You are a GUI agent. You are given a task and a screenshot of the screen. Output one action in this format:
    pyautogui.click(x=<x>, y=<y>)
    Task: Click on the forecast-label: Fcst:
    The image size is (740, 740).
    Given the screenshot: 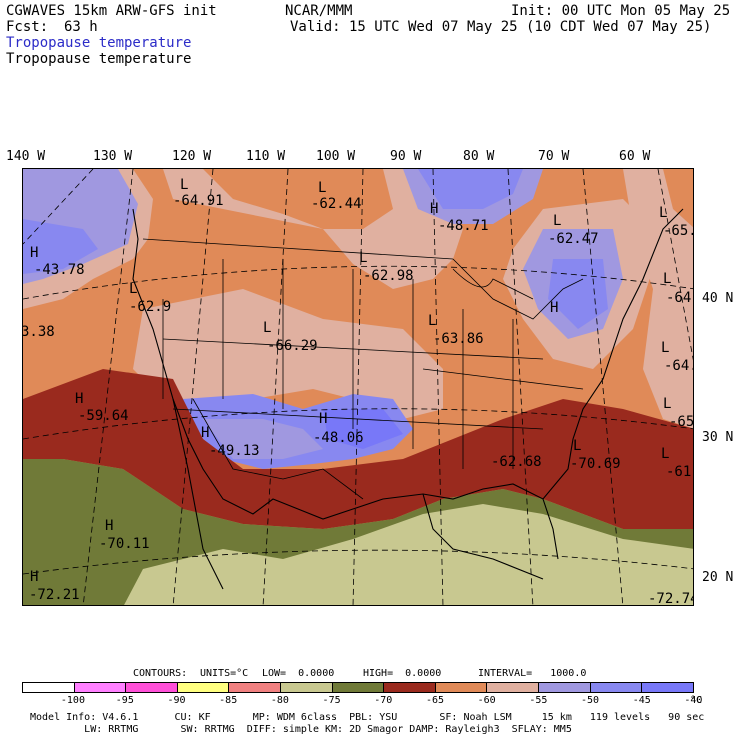 What is the action you would take?
    pyautogui.click(x=27, y=27)
    